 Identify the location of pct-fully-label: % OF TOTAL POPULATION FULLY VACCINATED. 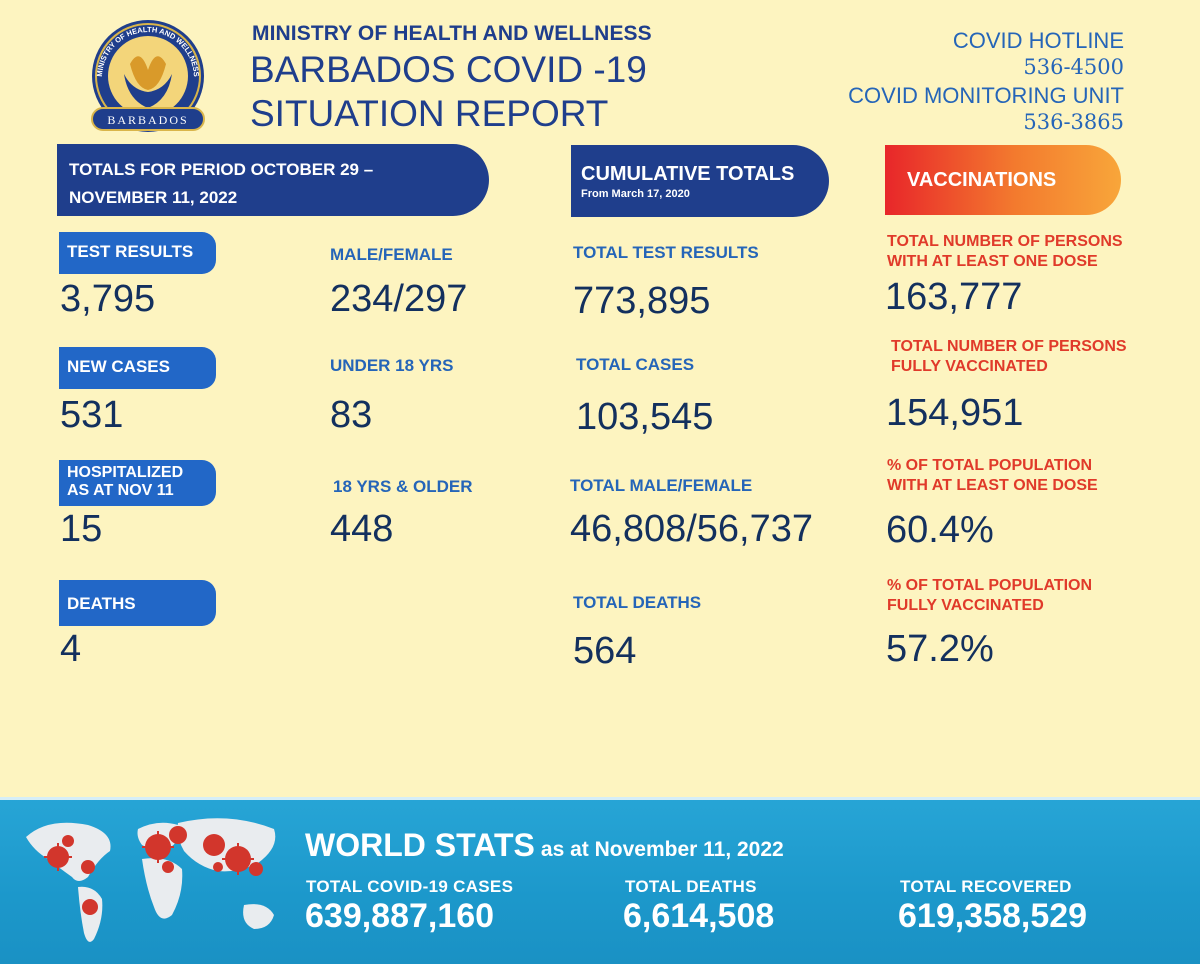
(989, 596).